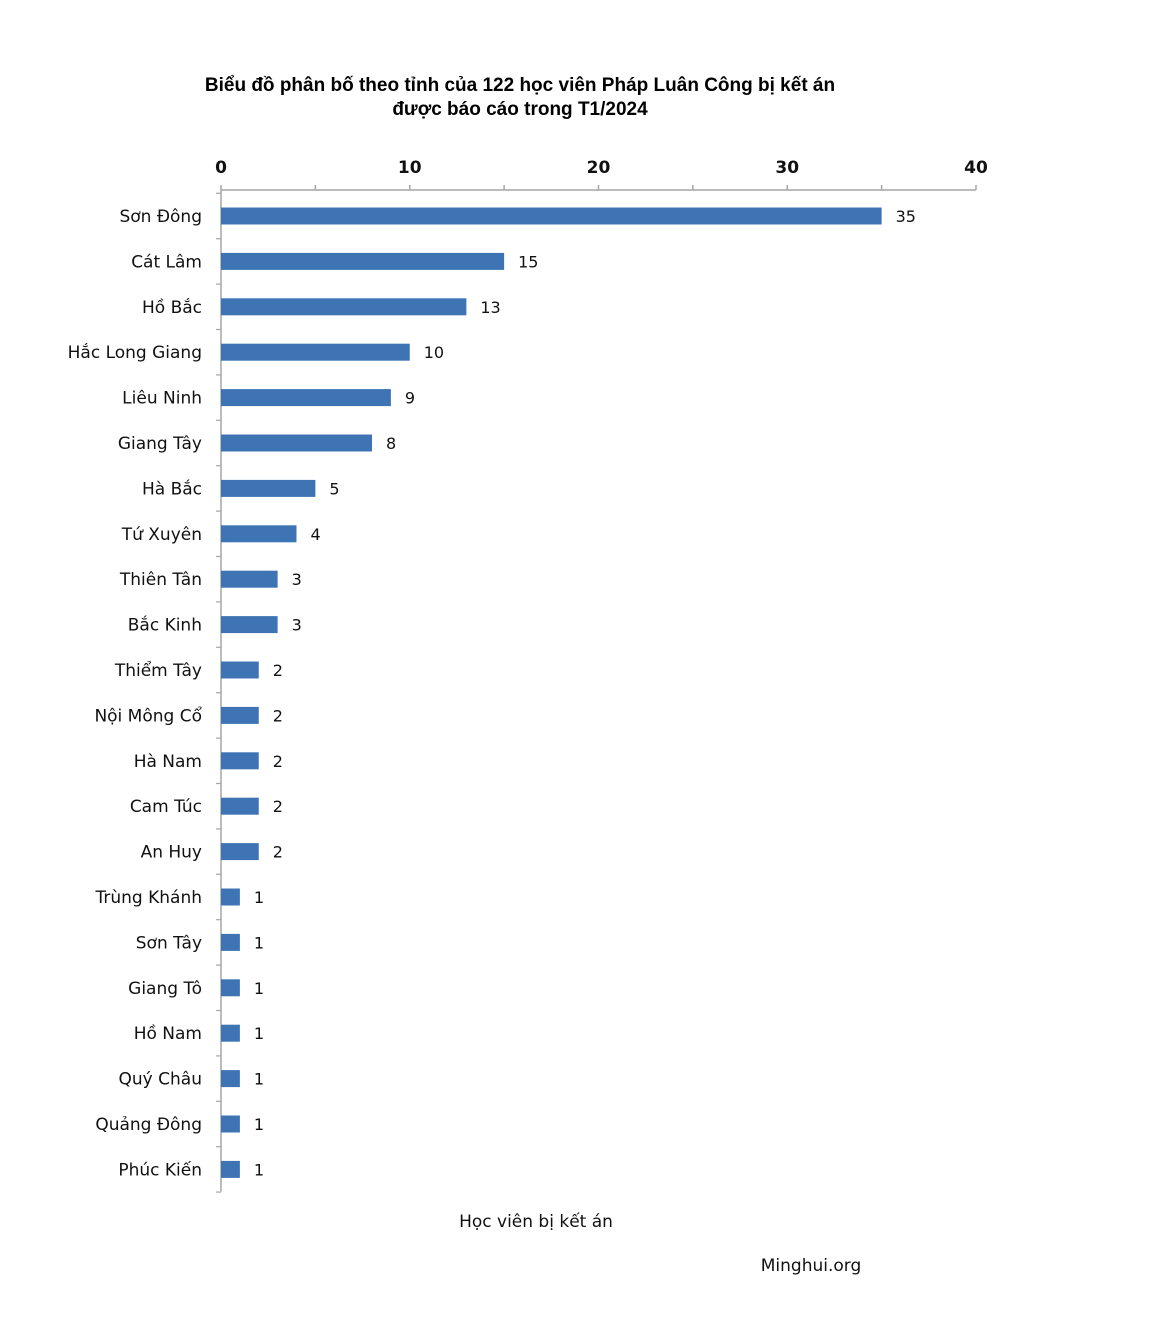 The image size is (1156, 1334). I want to click on category-label: Thiểm Tây, so click(158, 670).